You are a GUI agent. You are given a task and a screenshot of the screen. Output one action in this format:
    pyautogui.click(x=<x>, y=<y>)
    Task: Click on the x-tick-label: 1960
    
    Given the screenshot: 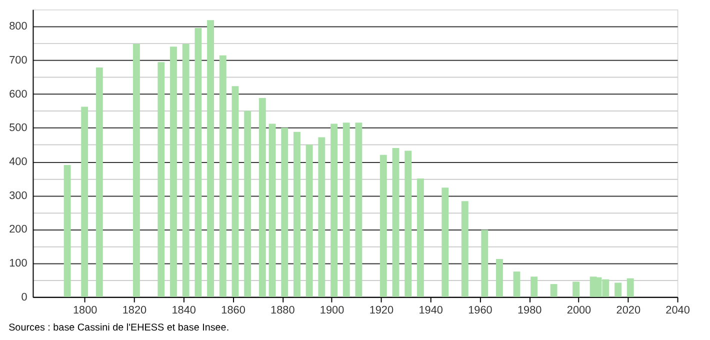 What is the action you would take?
    pyautogui.click(x=480, y=310)
    